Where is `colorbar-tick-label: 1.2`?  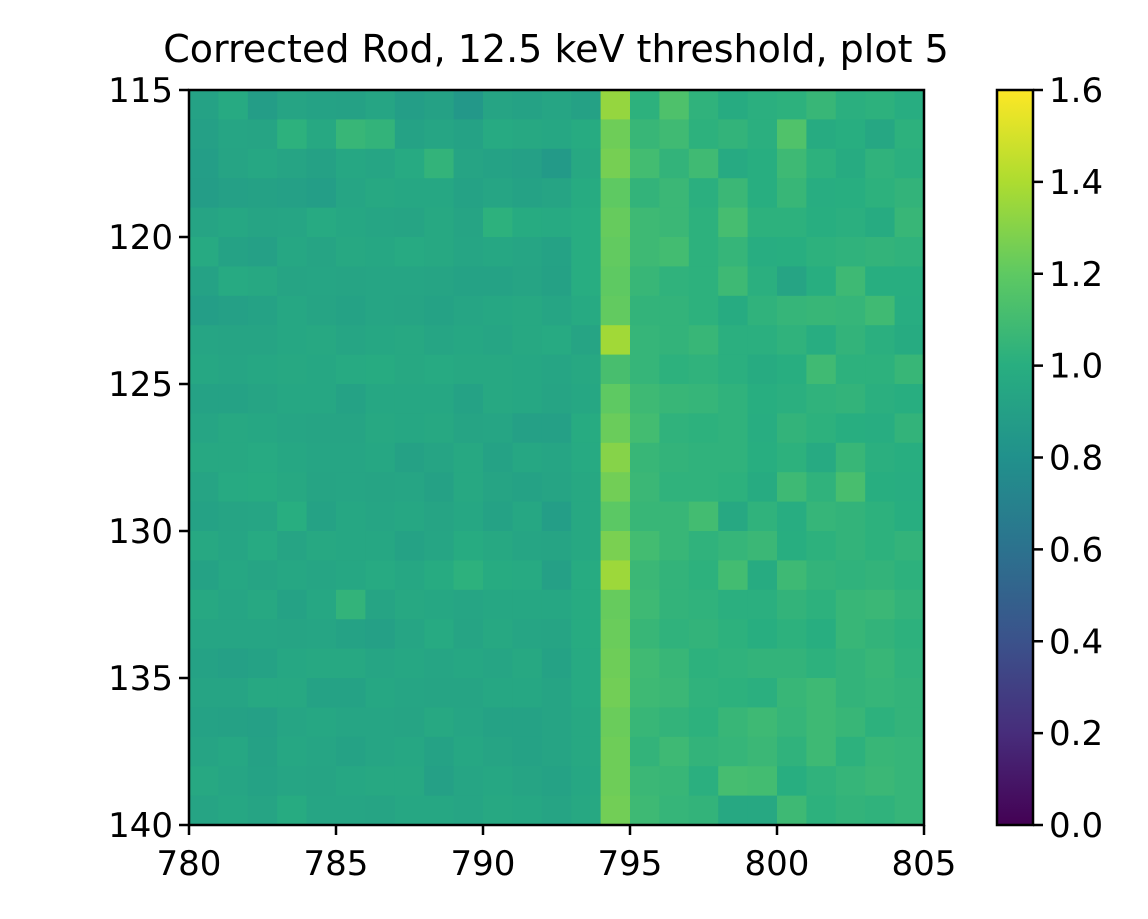 colorbar-tick-label: 1.2 is located at coordinates (1076, 275).